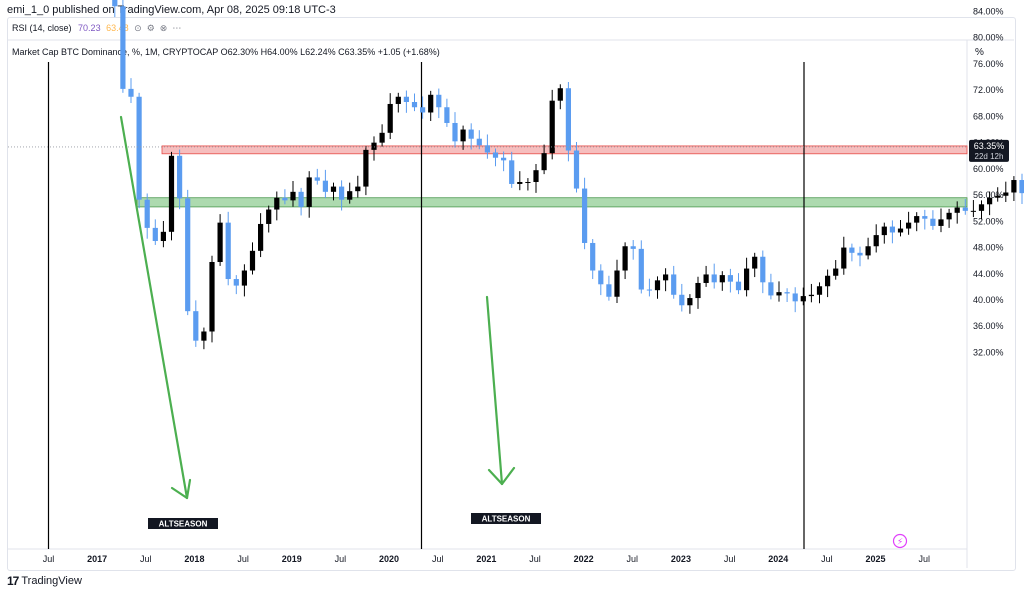 The image size is (1024, 592). What do you see at coordinates (988, 300) in the screenshot?
I see `y-tick-label: 40.00%` at bounding box center [988, 300].